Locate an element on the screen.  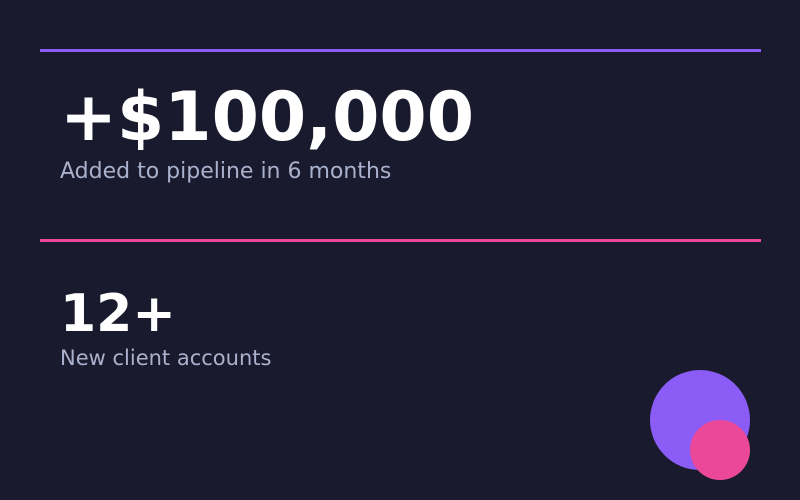
stat-value-clients: 12+ is located at coordinates (118, 314).